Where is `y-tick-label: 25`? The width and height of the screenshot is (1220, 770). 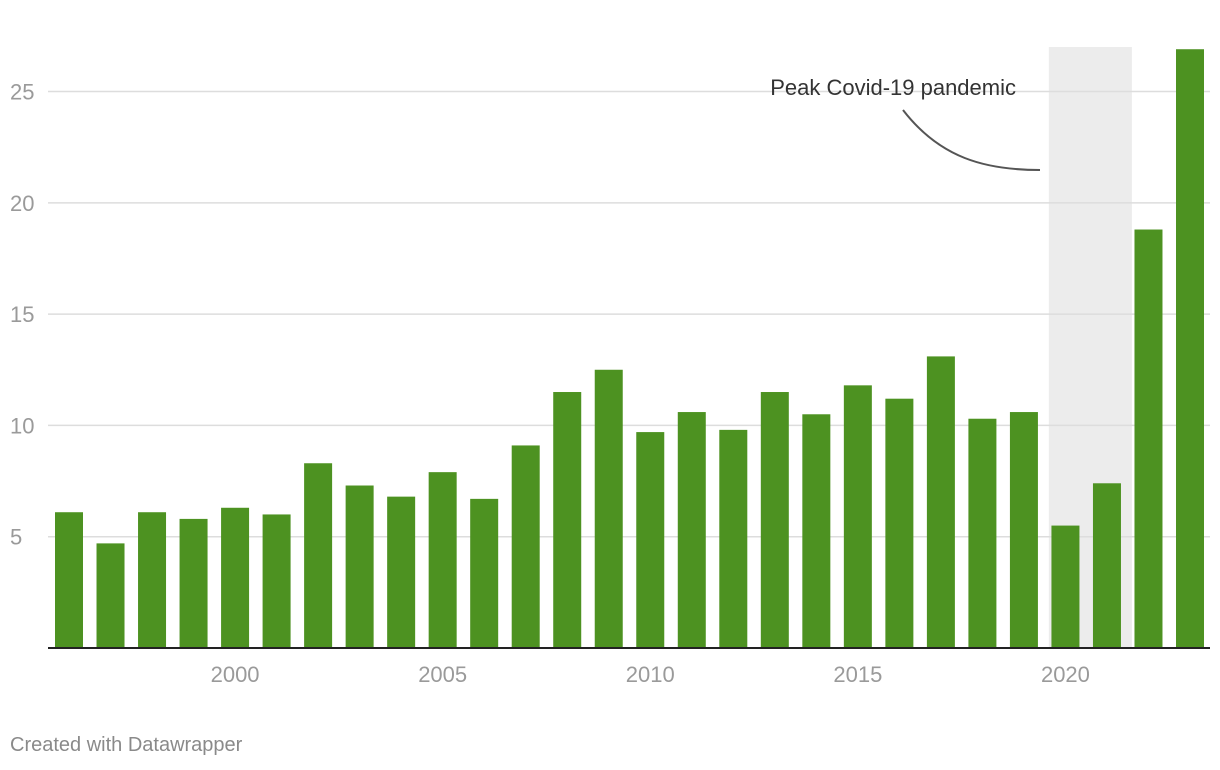
y-tick-label: 25 is located at coordinates (22, 92).